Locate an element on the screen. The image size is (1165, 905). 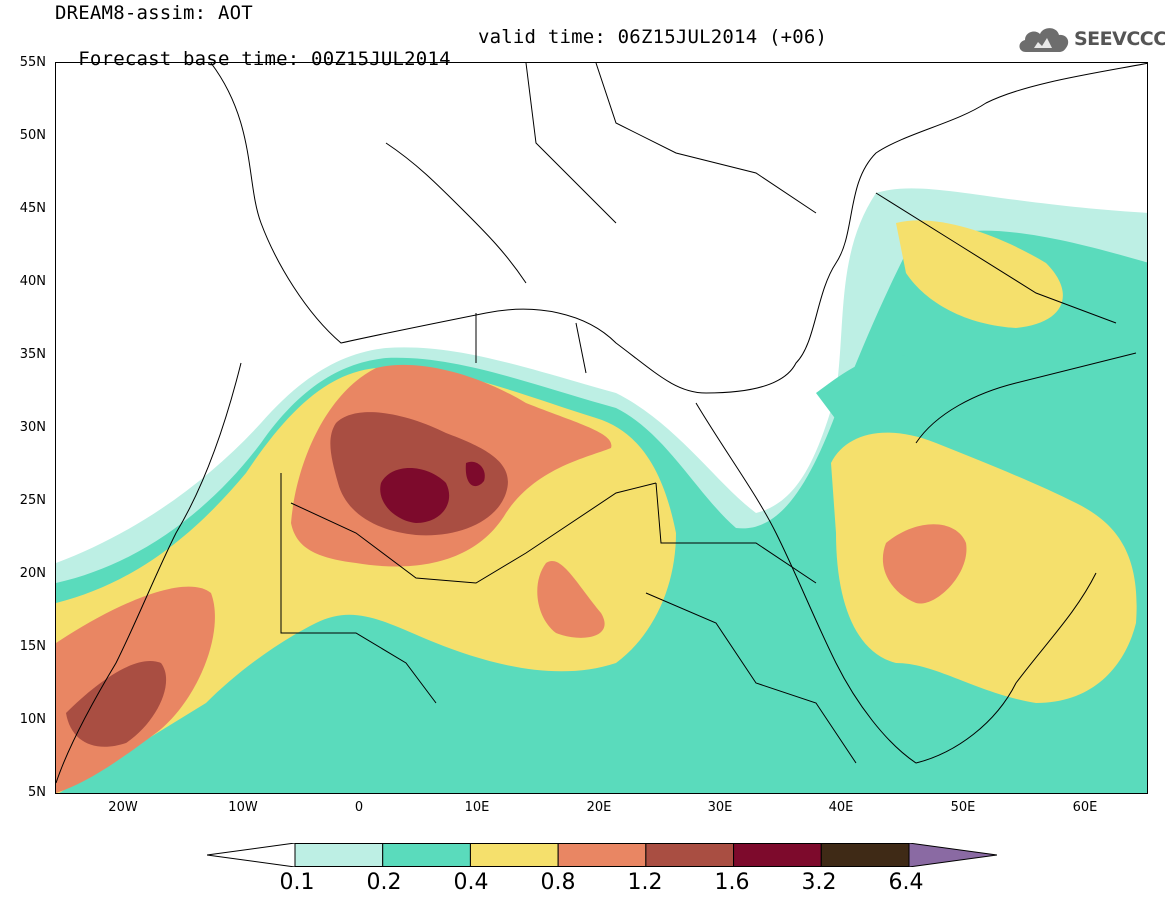
colorbar-label: 0.2 is located at coordinates (384, 882).